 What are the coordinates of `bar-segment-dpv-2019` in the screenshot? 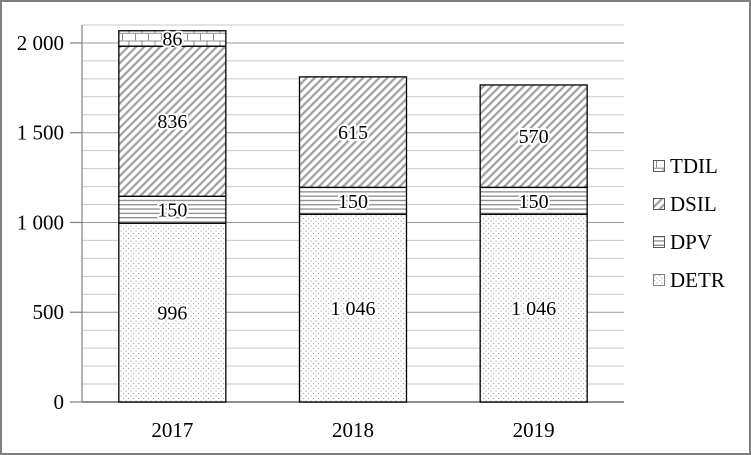 It's located at (533, 200).